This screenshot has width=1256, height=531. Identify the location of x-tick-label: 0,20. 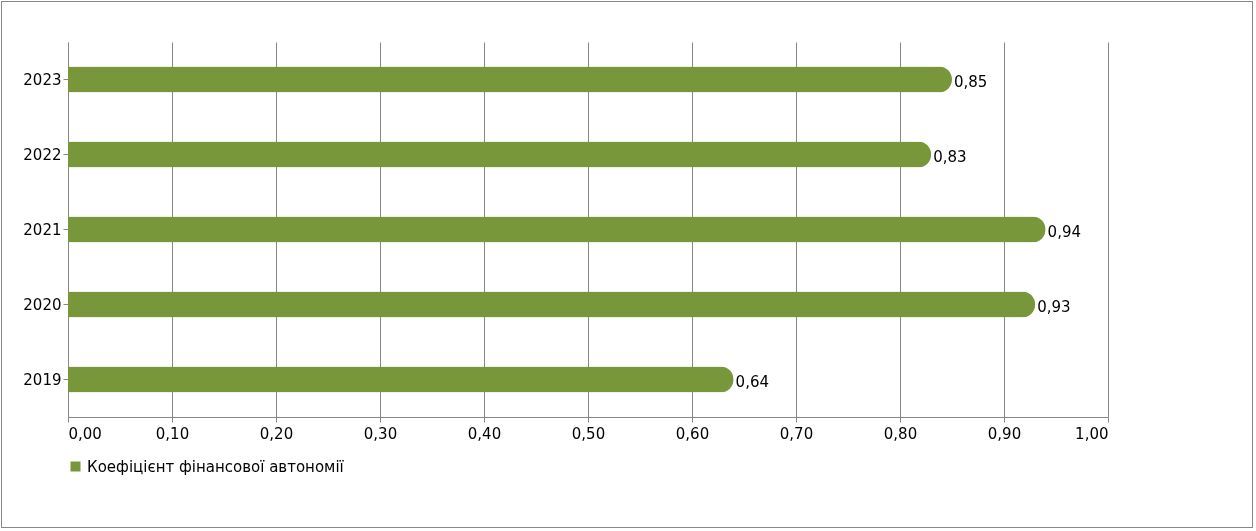
(276, 433).